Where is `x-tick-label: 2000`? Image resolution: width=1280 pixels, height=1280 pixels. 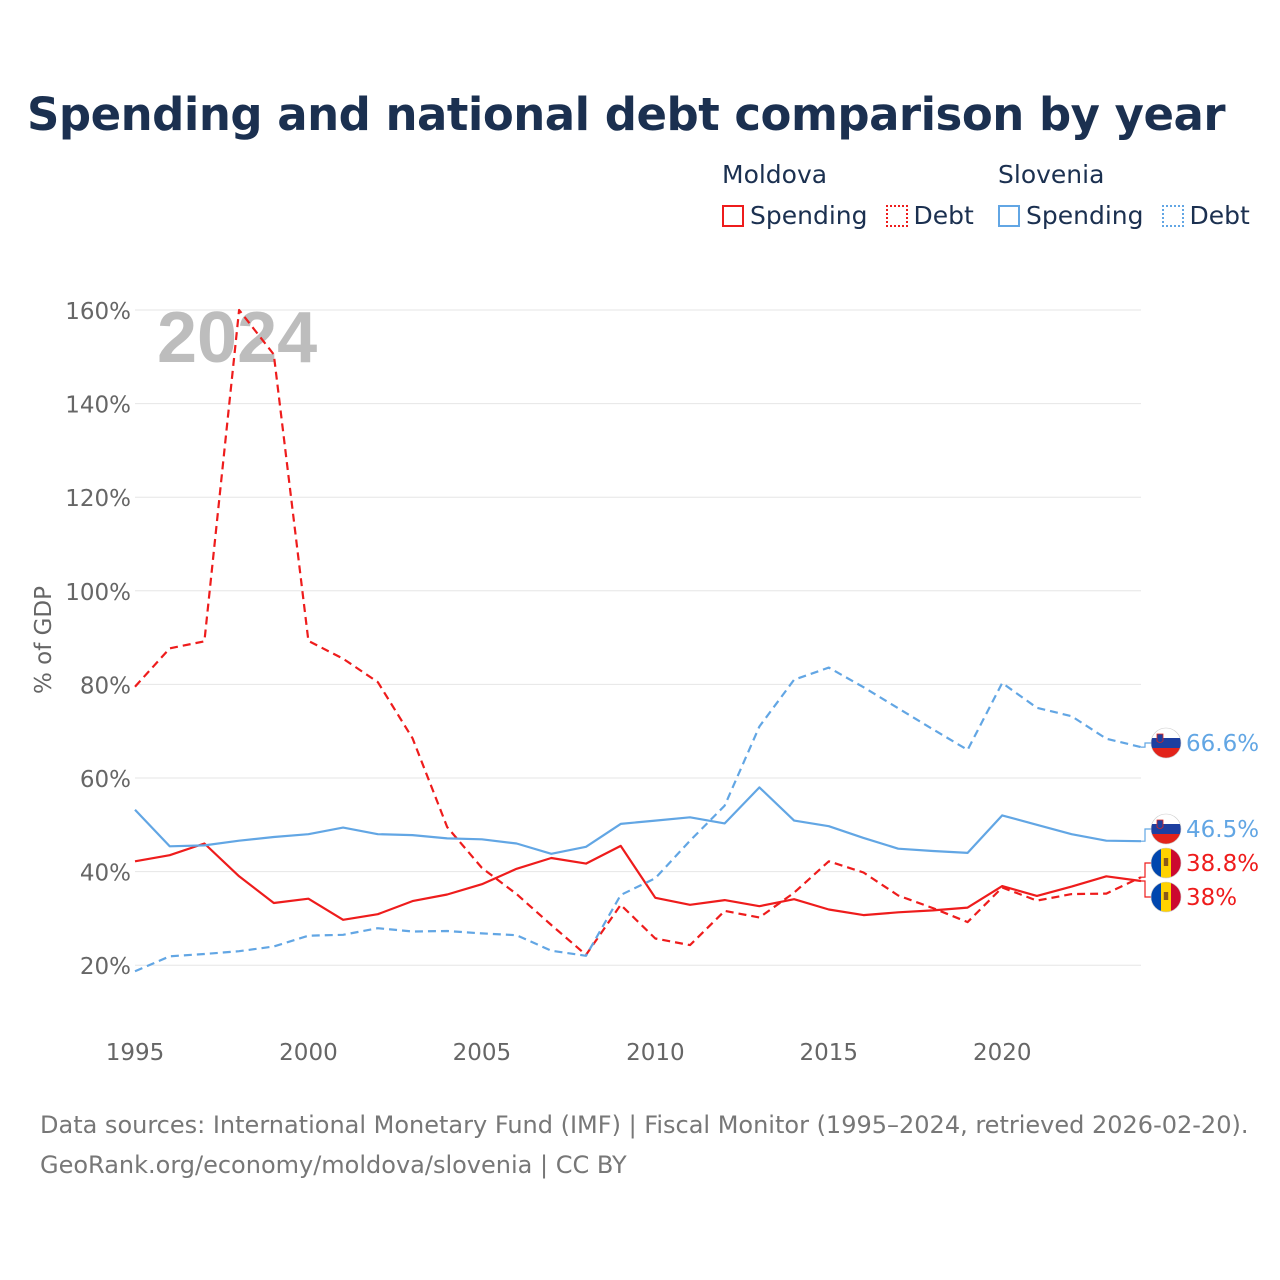
x-tick-label: 2000 is located at coordinates (308, 1053).